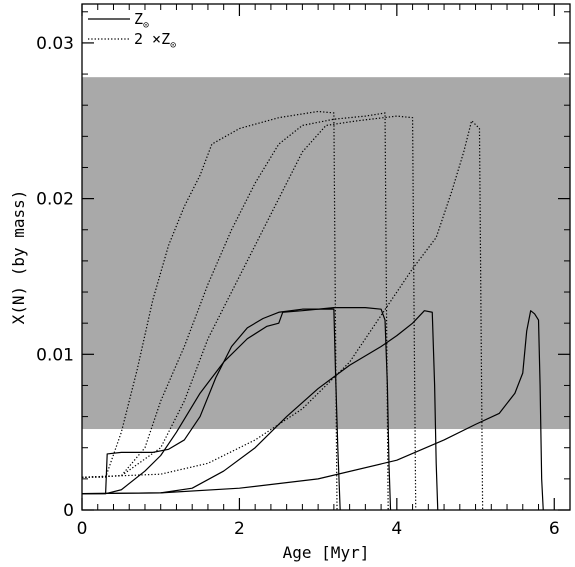 This screenshot has height=567, width=575. I want to click on y-axis-title: X(N) (by mass), so click(18, 257).